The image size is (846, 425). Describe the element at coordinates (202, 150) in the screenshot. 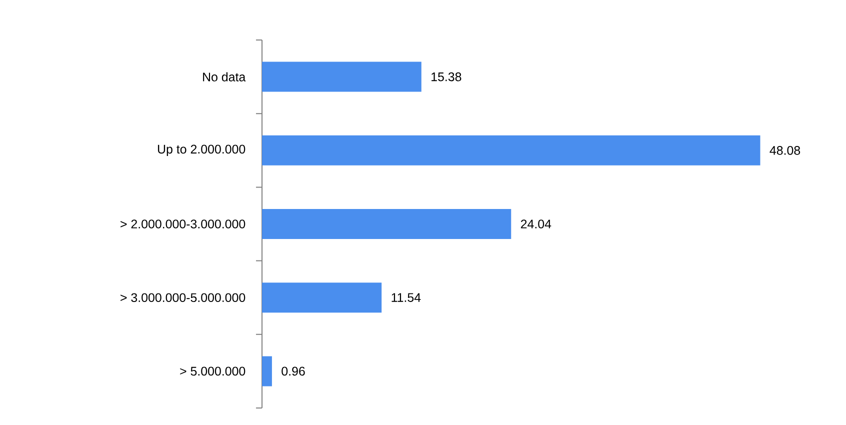

I see `y-tick-label: Up to 2.000.000` at that location.